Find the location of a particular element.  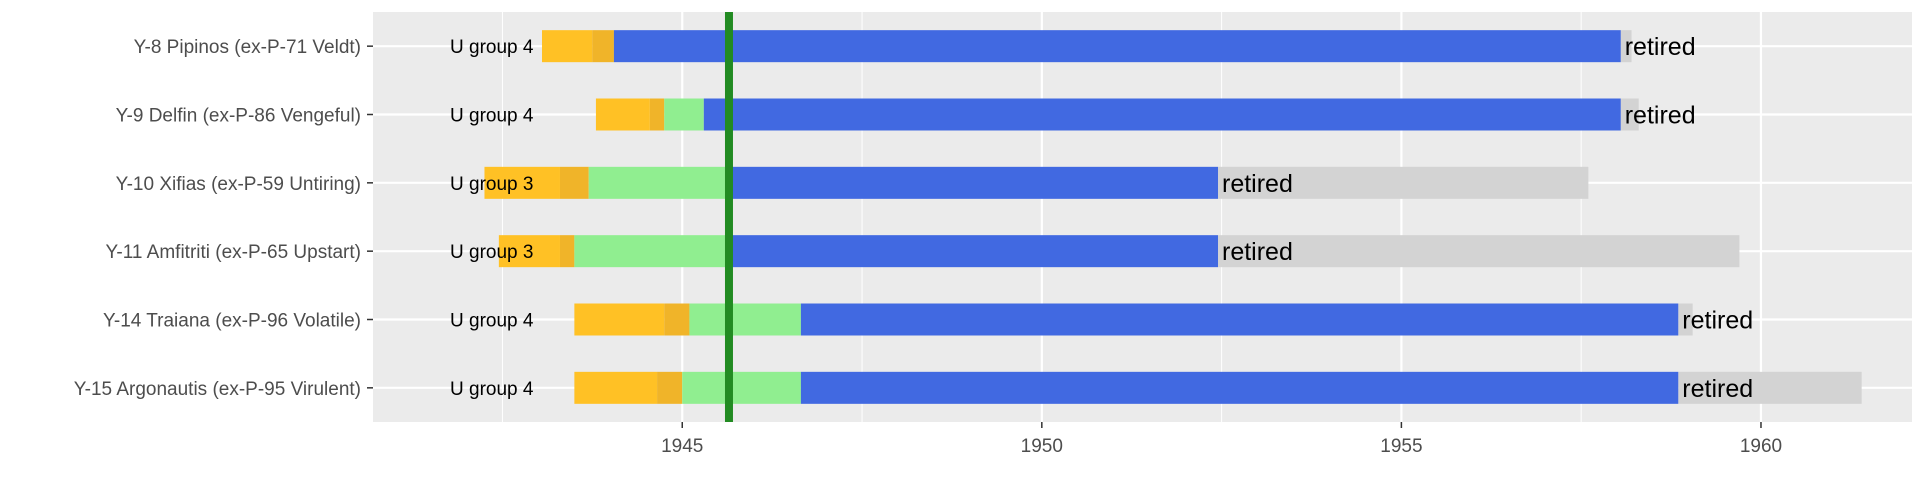

y-tick-label: Y-15 Argonautis (ex-P-95 Virulent) is located at coordinates (217, 389).